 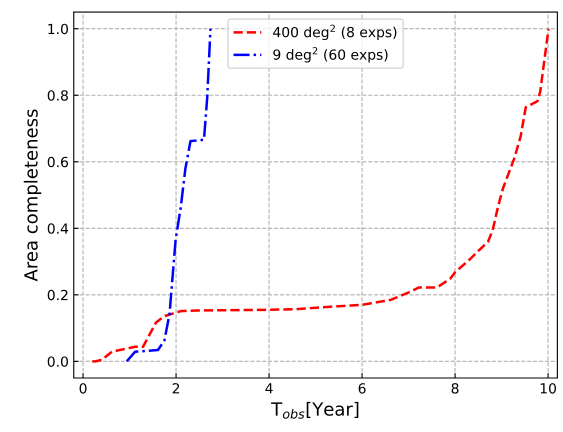 I want to click on x-axis-title: T$_{obs}$[Year], so click(x=314, y=410).